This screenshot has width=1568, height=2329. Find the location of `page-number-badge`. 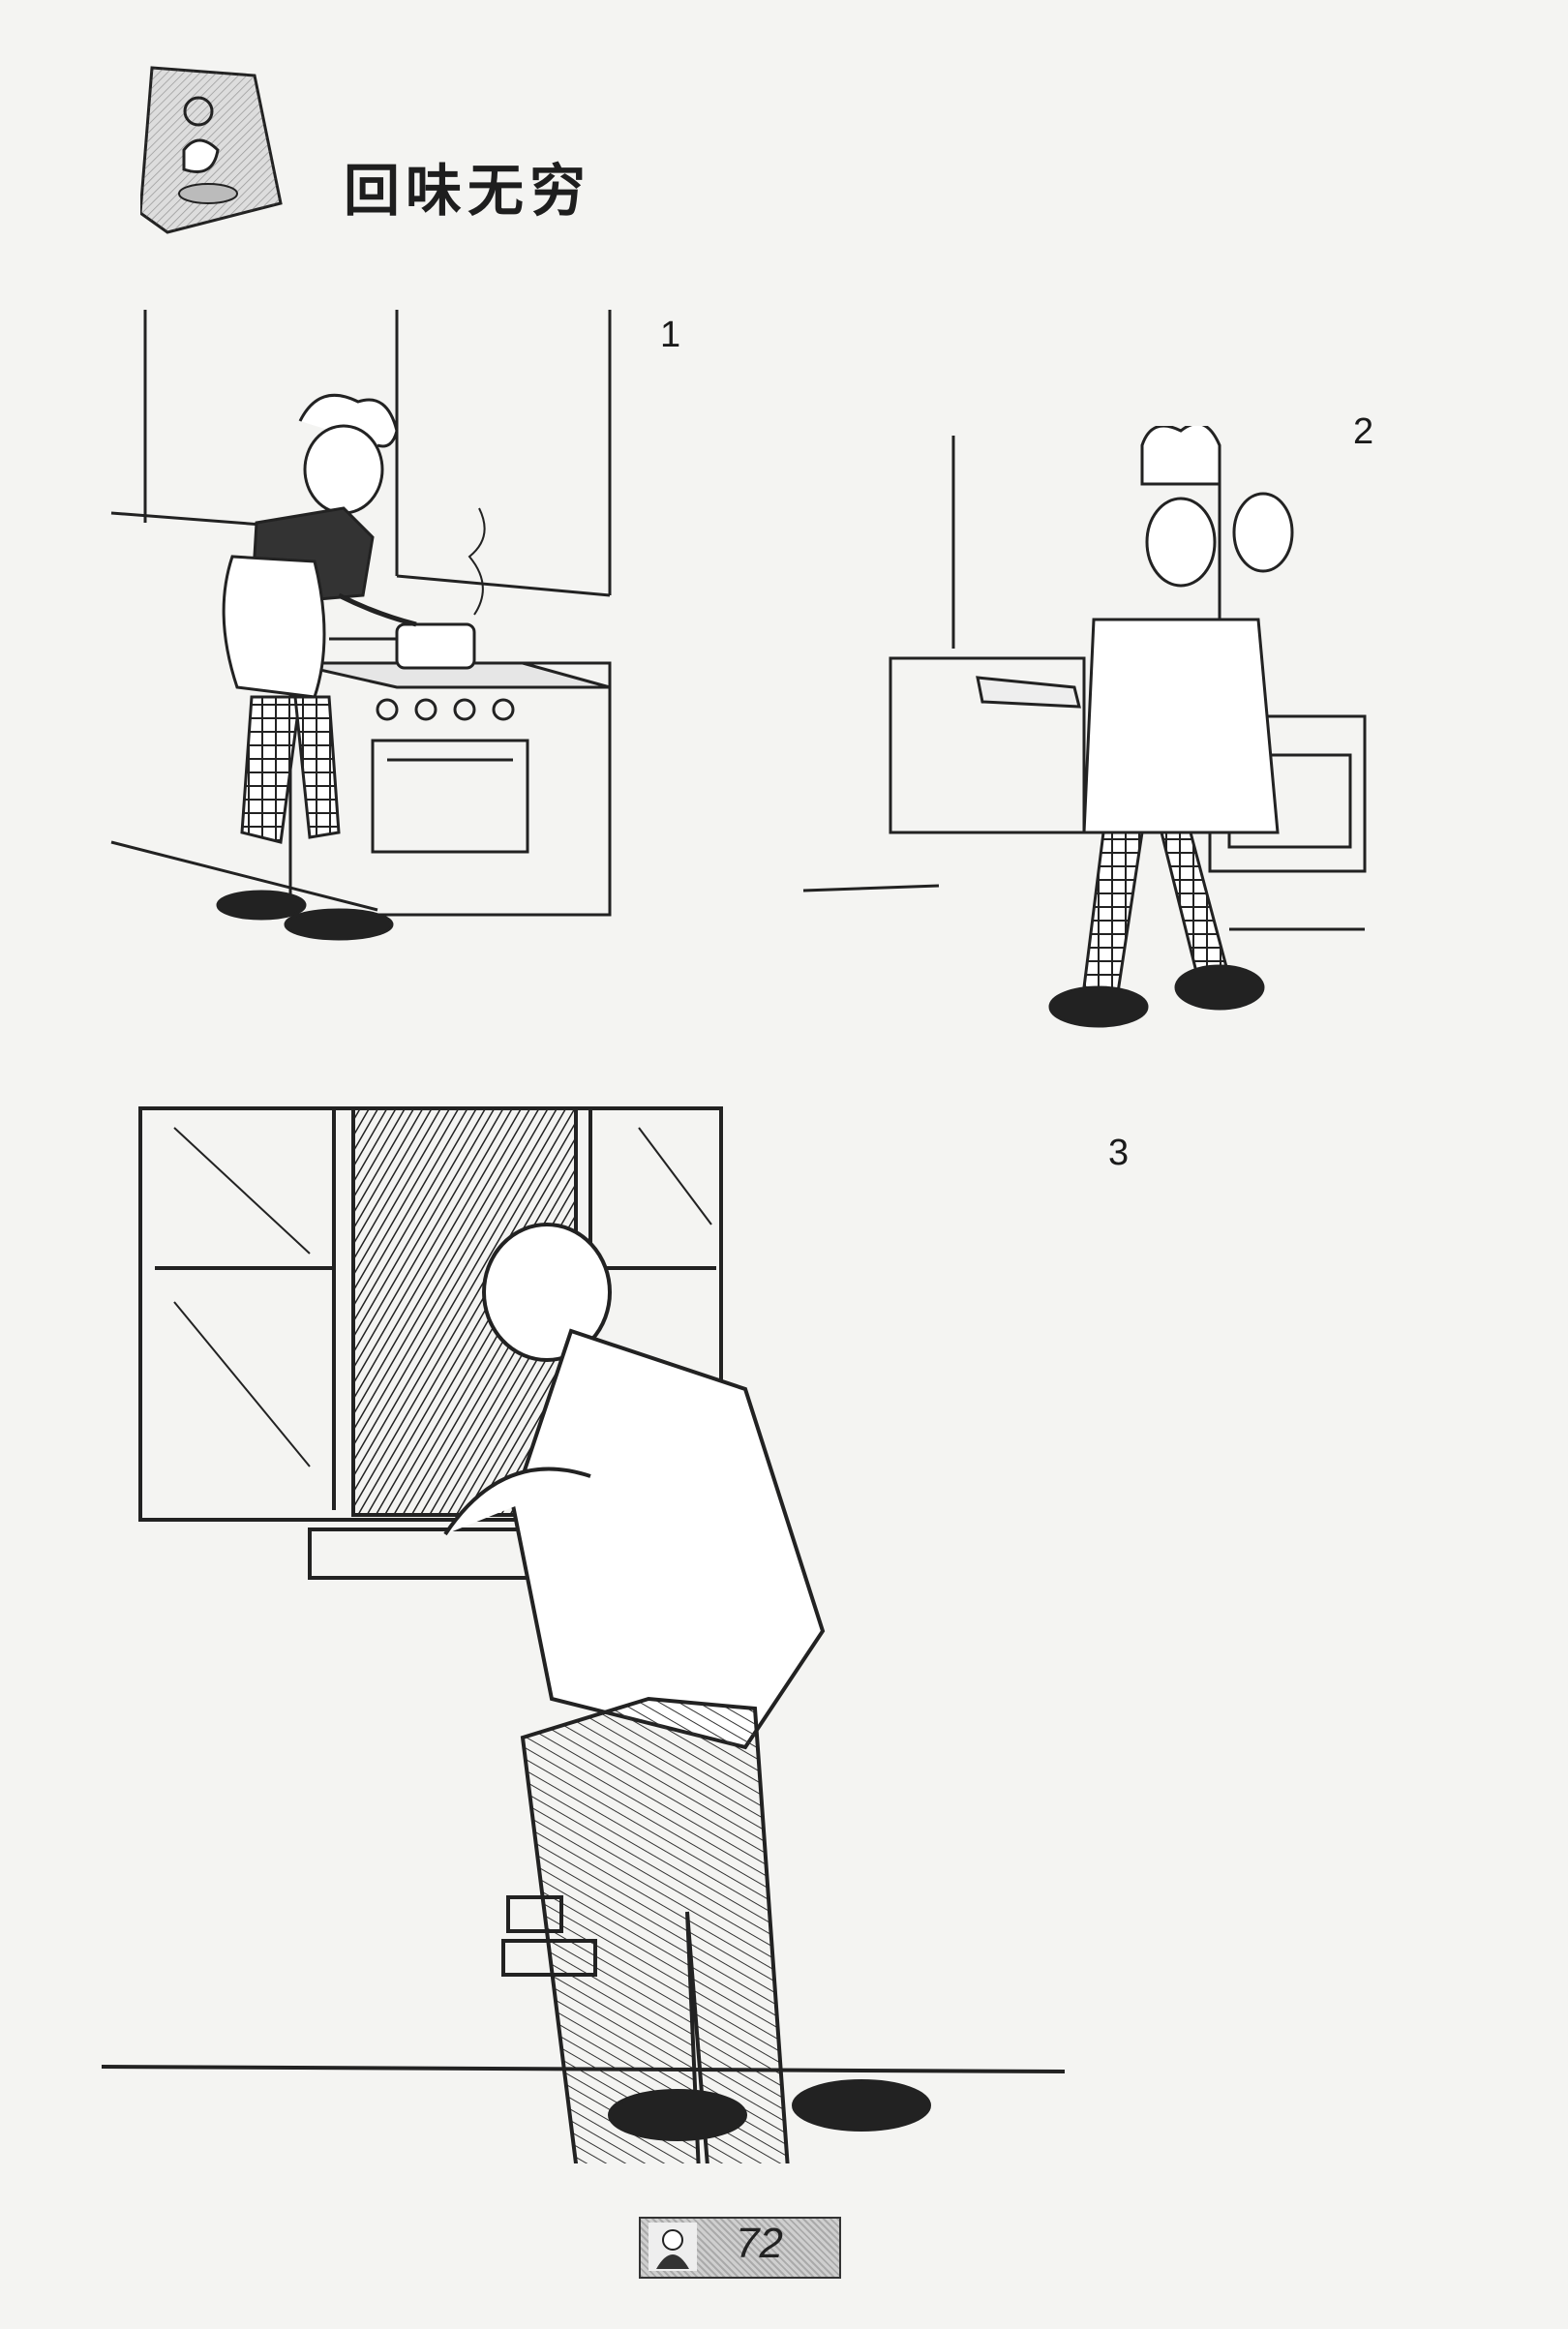

page-number-badge is located at coordinates (740, 2248).